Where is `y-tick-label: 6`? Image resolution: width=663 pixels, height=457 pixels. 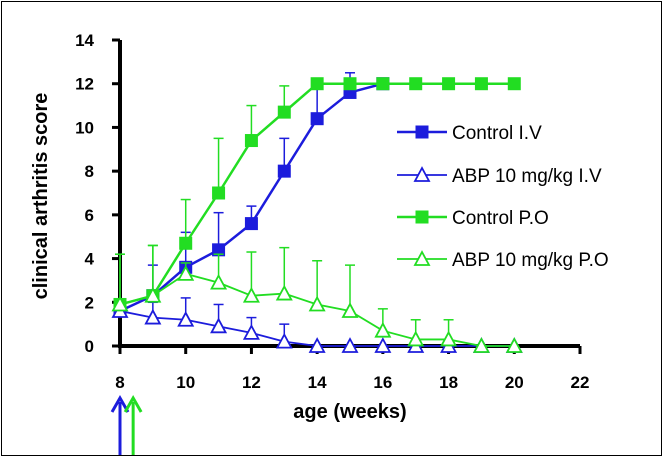 y-tick-label: 6 is located at coordinates (89, 215).